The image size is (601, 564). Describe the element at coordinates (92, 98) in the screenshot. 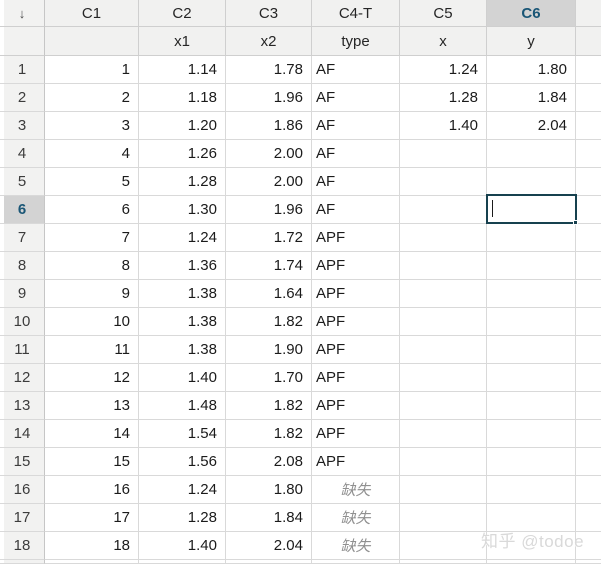

I see `cell-c1-row2: 2` at that location.